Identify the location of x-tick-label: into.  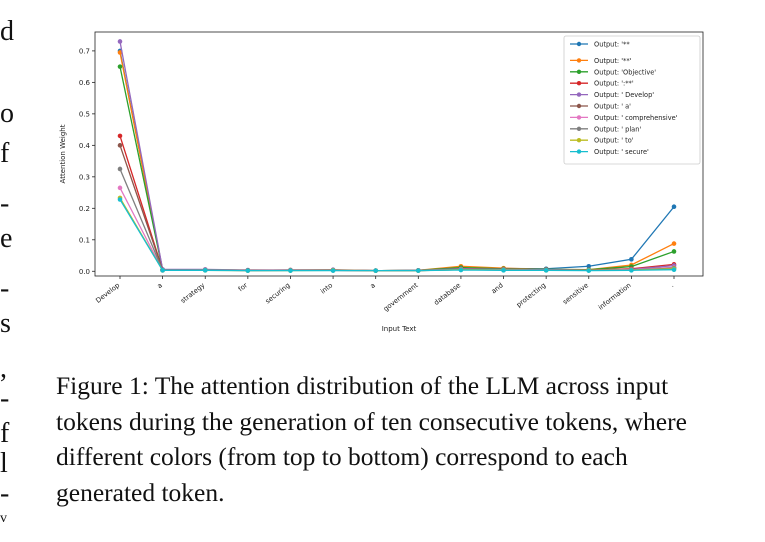
(326, 288).